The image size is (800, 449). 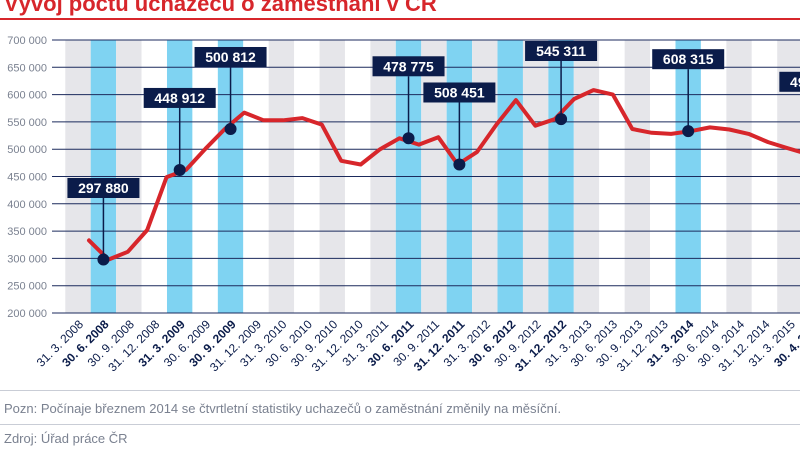 I want to click on title-rule, so click(x=400, y=19).